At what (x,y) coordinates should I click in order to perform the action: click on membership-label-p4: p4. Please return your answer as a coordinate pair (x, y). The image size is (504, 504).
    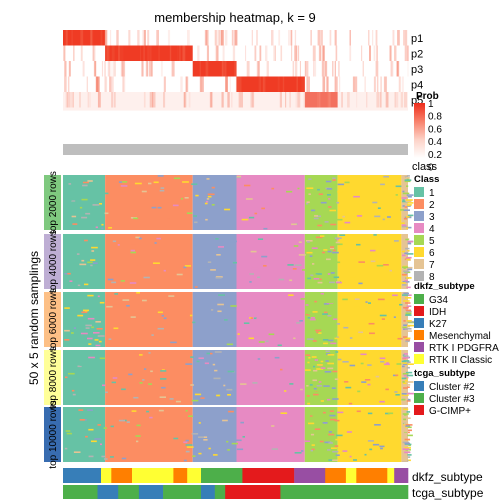
    Looking at the image, I should click on (417, 86).